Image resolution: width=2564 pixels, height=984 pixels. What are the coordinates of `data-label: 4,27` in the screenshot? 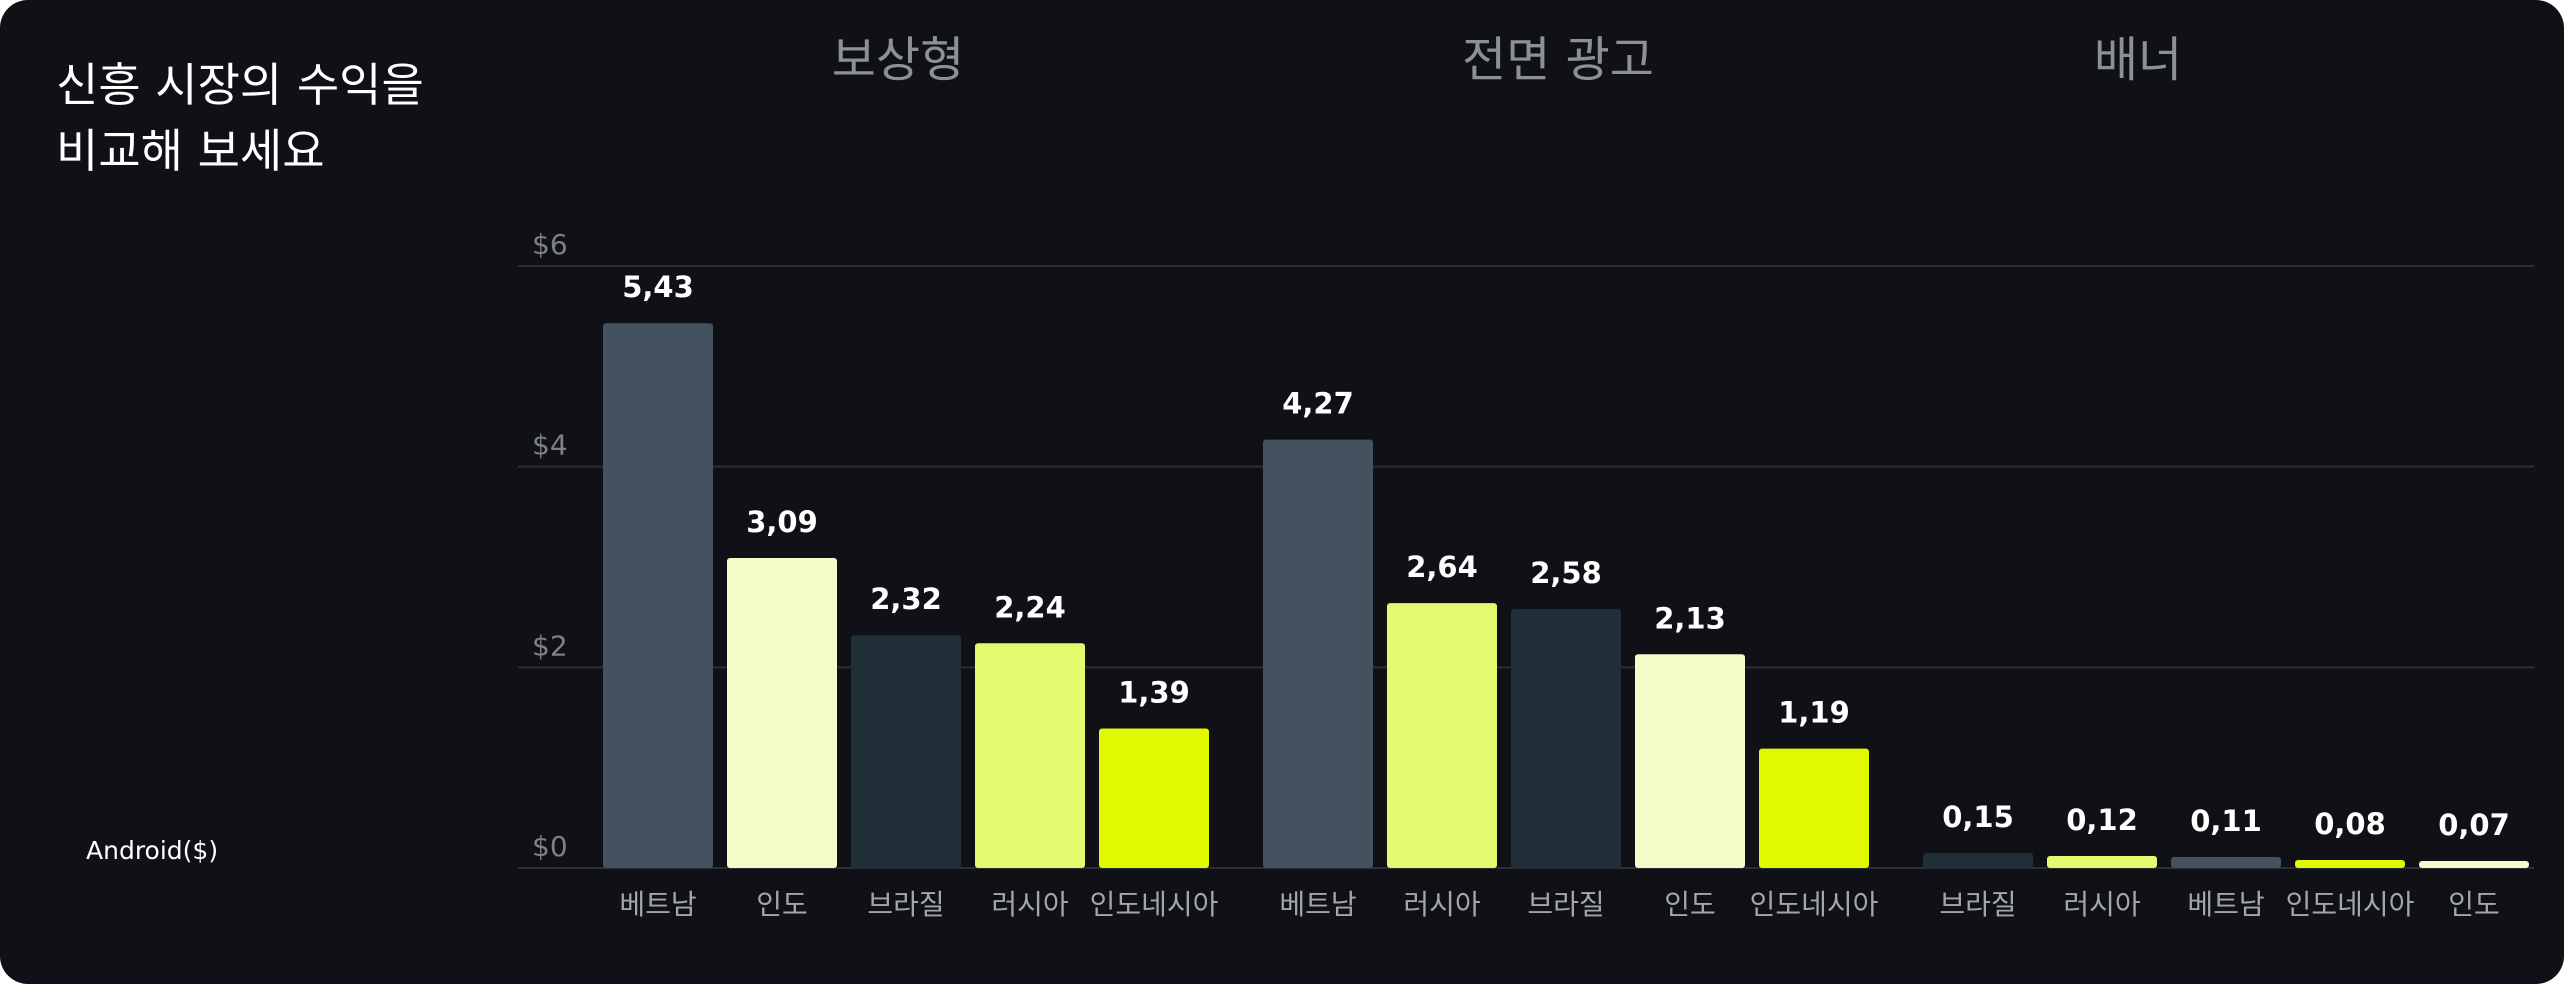 It's located at (1318, 404).